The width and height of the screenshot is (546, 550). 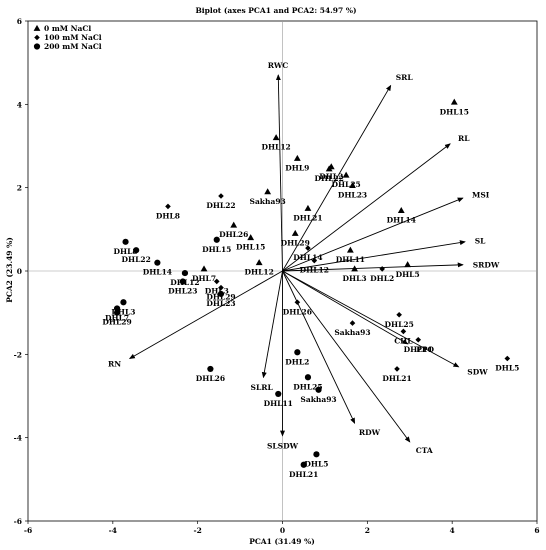 I want to click on vector-rl, so click(x=366, y=207).